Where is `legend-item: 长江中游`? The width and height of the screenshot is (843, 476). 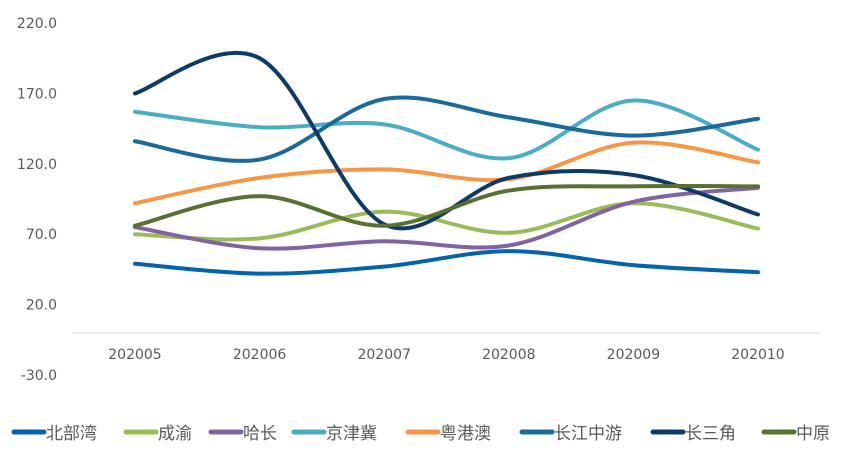
legend-item: 长江中游 is located at coordinates (570, 434).